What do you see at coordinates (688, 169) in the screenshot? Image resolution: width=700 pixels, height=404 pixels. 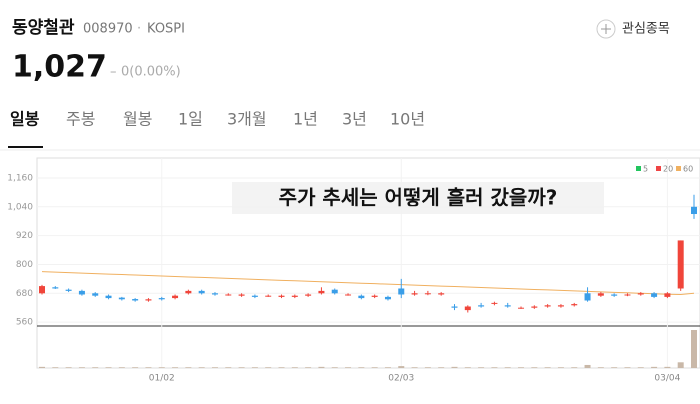 I see `legend-label: 60` at bounding box center [688, 169].